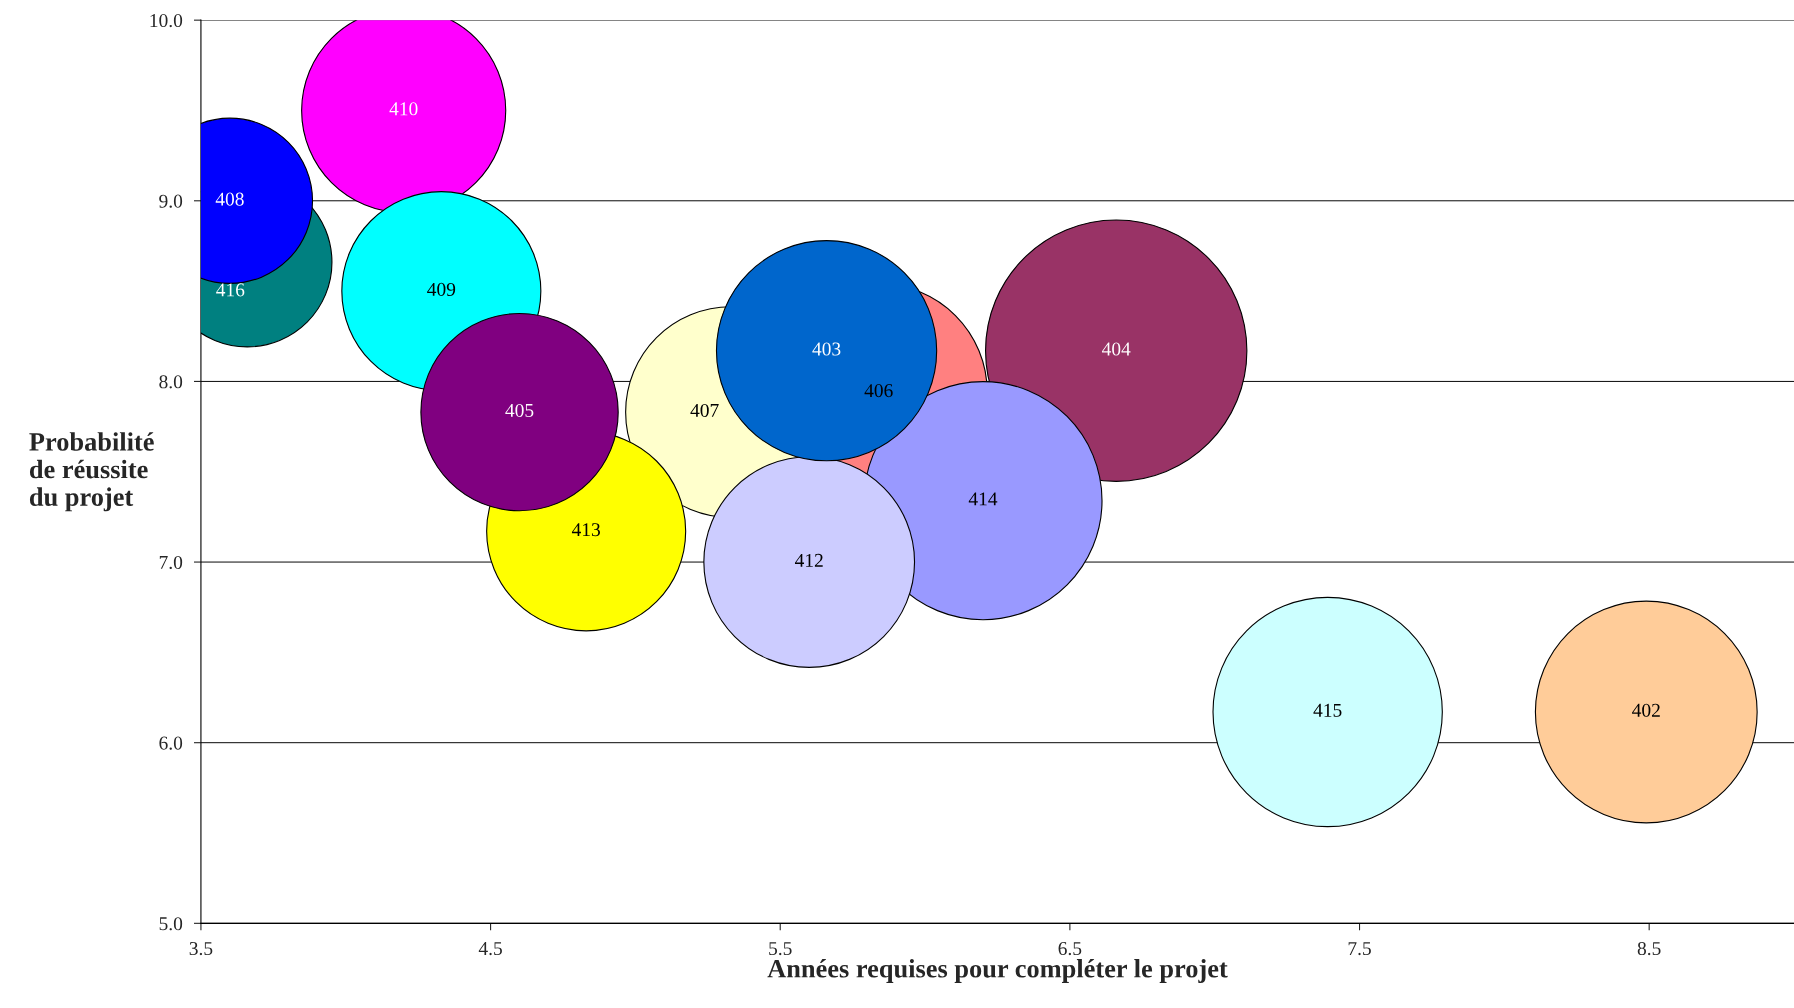  Describe the element at coordinates (171, 201) in the screenshot. I see `y-tick-label: 9.0` at that location.